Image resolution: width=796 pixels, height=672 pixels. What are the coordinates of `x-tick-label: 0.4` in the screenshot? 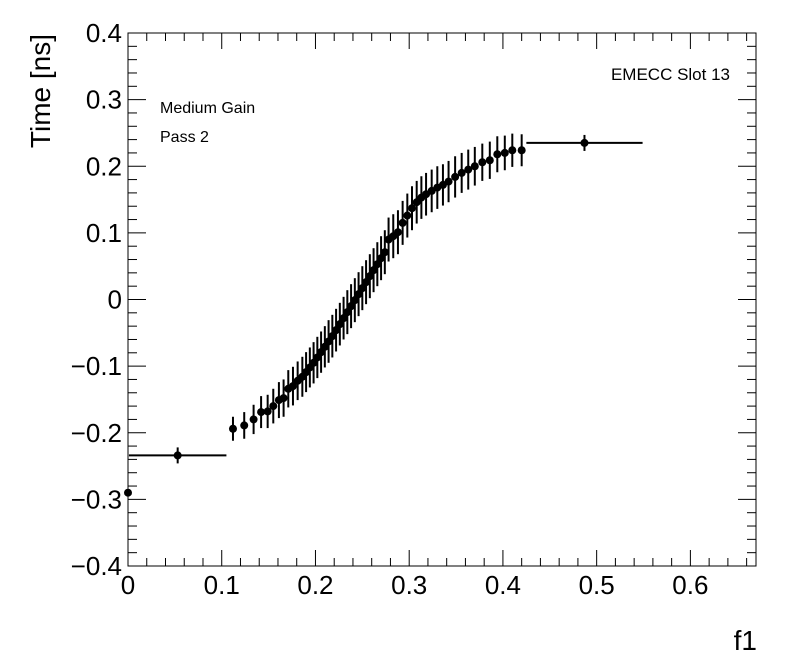 It's located at (503, 585).